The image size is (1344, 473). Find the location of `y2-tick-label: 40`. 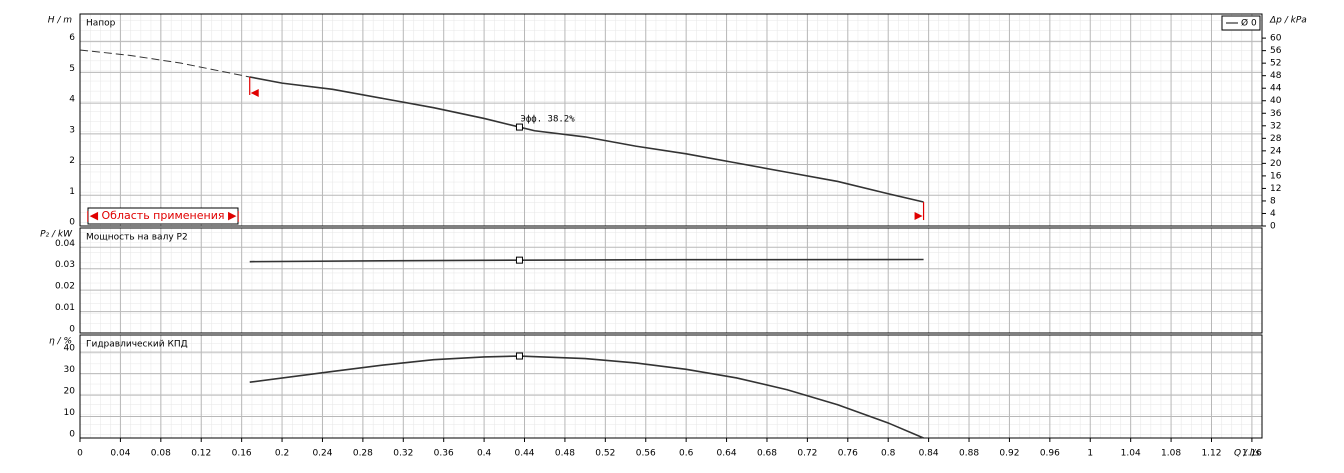

y2-tick-label: 40 is located at coordinates (1276, 101).